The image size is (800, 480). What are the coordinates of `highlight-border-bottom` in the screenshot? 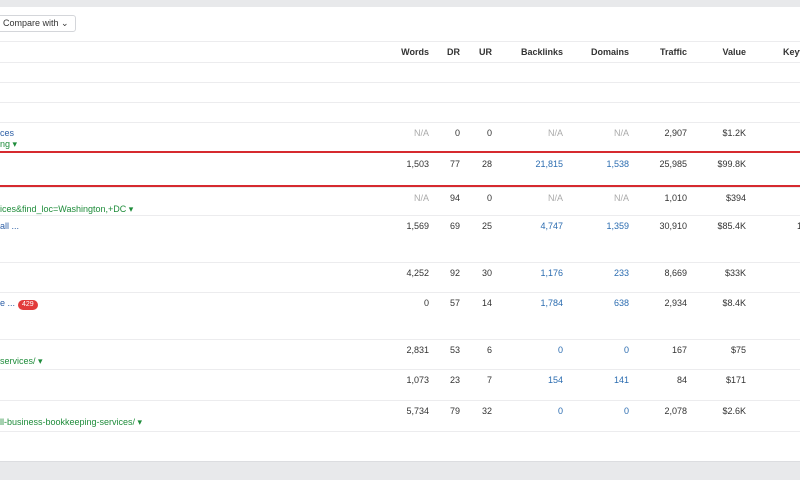 It's located at (400, 186).